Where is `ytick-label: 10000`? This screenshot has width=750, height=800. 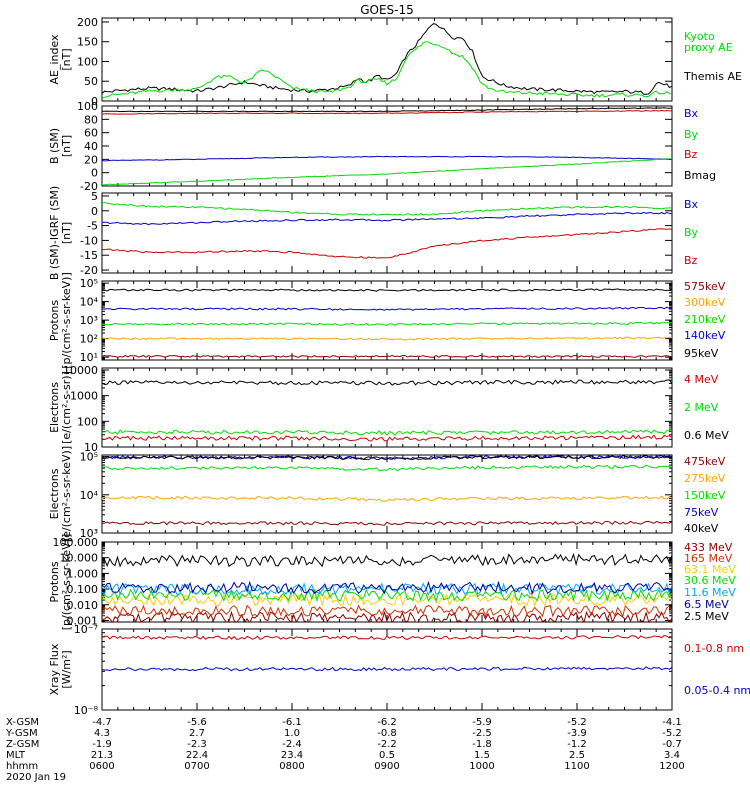
ytick-label: 10000 is located at coordinates (80, 370).